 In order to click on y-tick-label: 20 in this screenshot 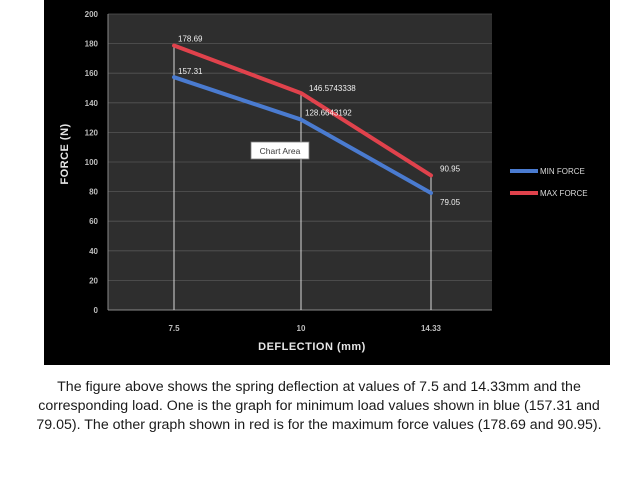, I will do `click(93, 280)`.